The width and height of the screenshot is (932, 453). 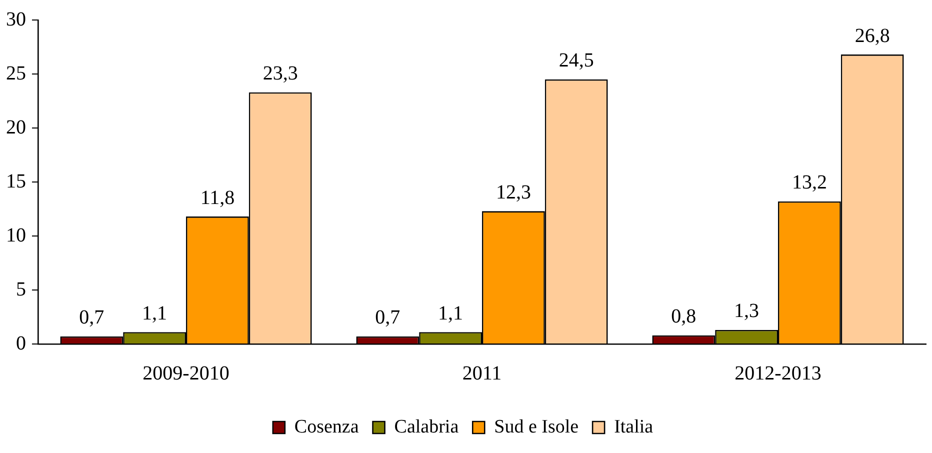 What do you see at coordinates (16, 127) in the screenshot?
I see `y-tick-label: 20` at bounding box center [16, 127].